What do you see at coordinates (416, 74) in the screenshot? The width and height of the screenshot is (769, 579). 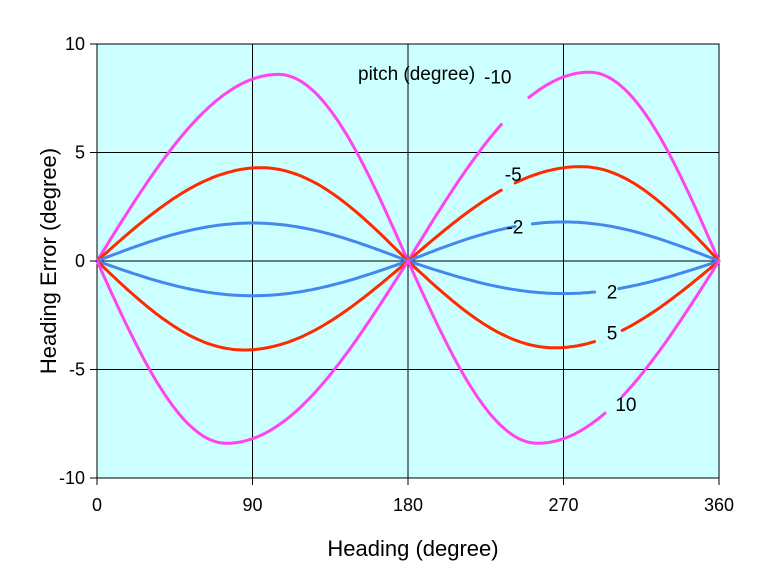 I see `legend-title: pitch (degree)` at bounding box center [416, 74].